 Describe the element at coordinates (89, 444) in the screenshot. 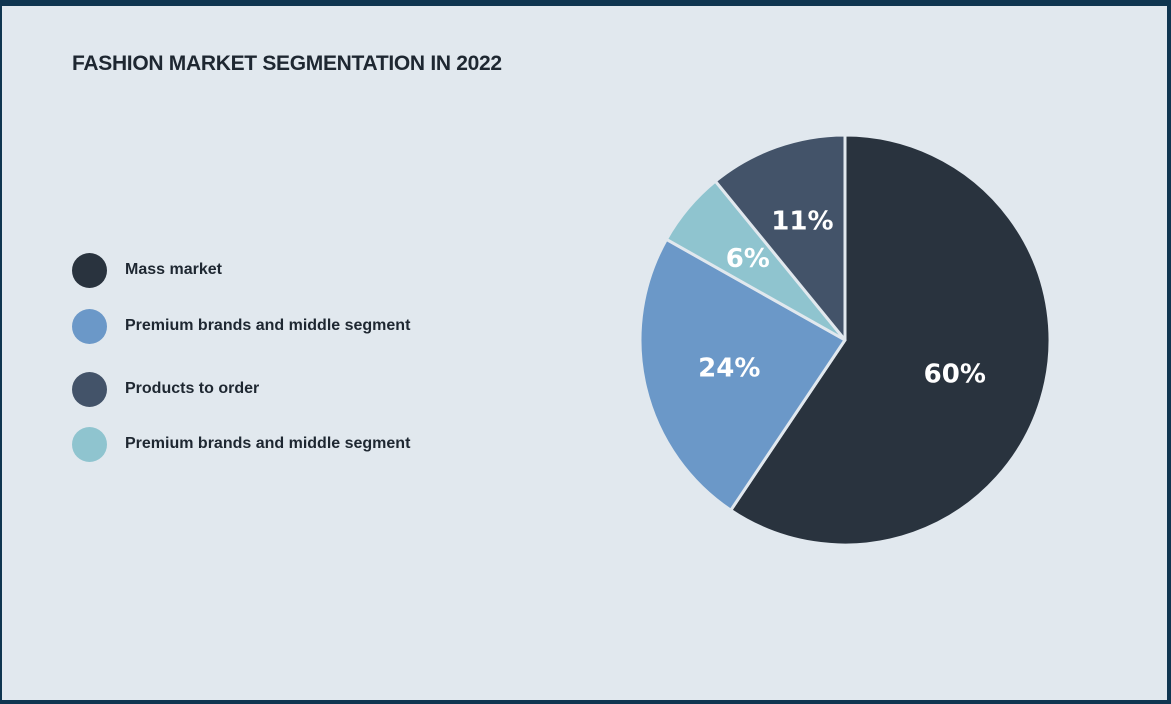

I see `legend-swatch-premium-brands-light` at that location.